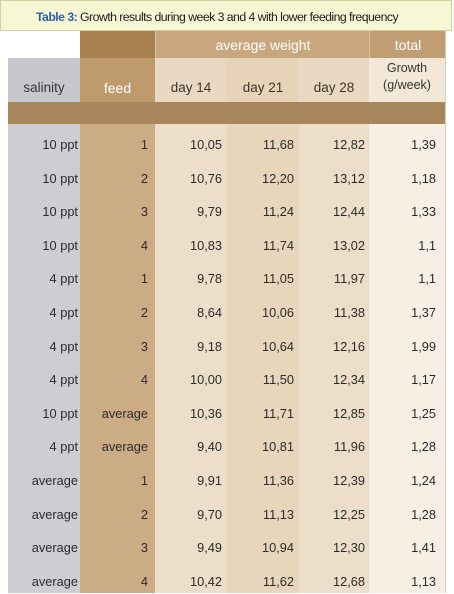  What do you see at coordinates (226, 312) in the screenshot?
I see `table-row: 4 ppt 2 8,64 10,06 11,38 1,37` at bounding box center [226, 312].